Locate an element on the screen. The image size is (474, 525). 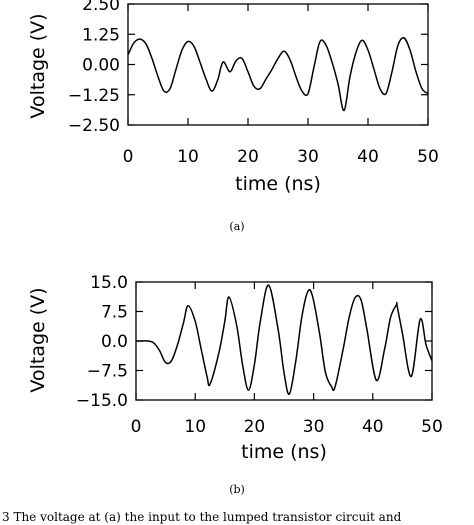
panel-b-series-line is located at coordinates (284, 339).